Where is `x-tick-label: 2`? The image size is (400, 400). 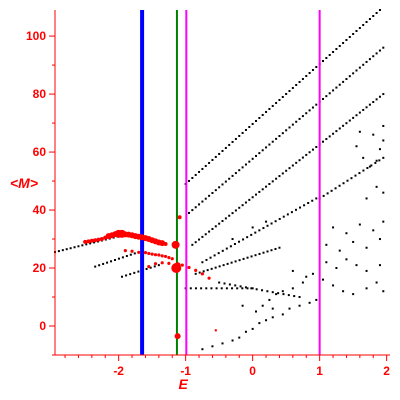 x-tick-label: 2 is located at coordinates (386, 371).